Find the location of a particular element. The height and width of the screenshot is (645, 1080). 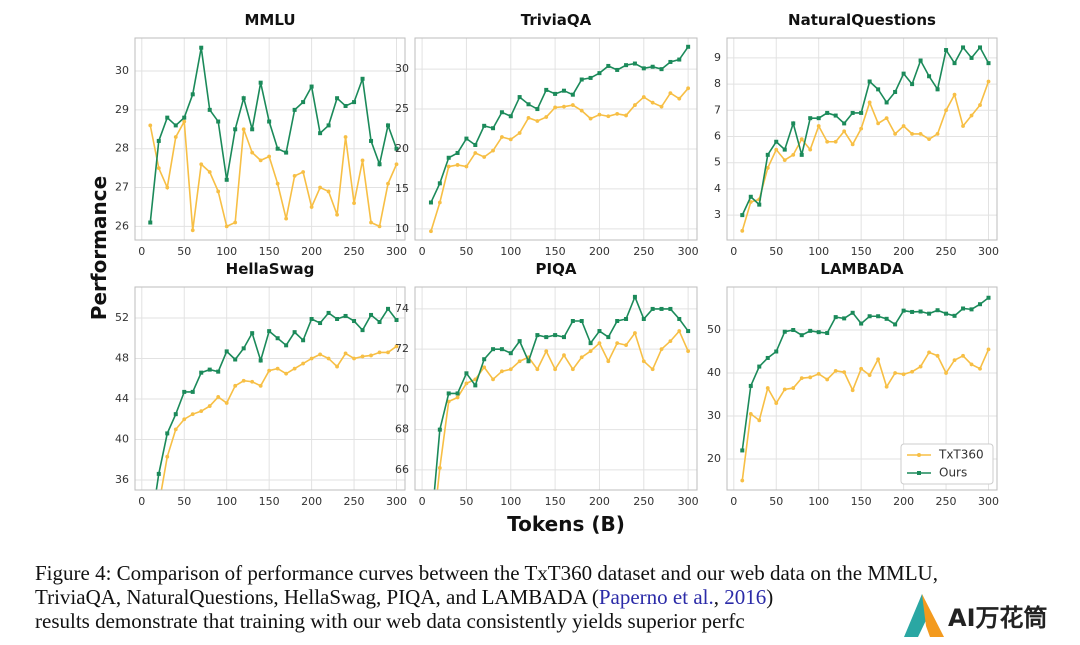

logo-mark is located at coordinates (933, 615).